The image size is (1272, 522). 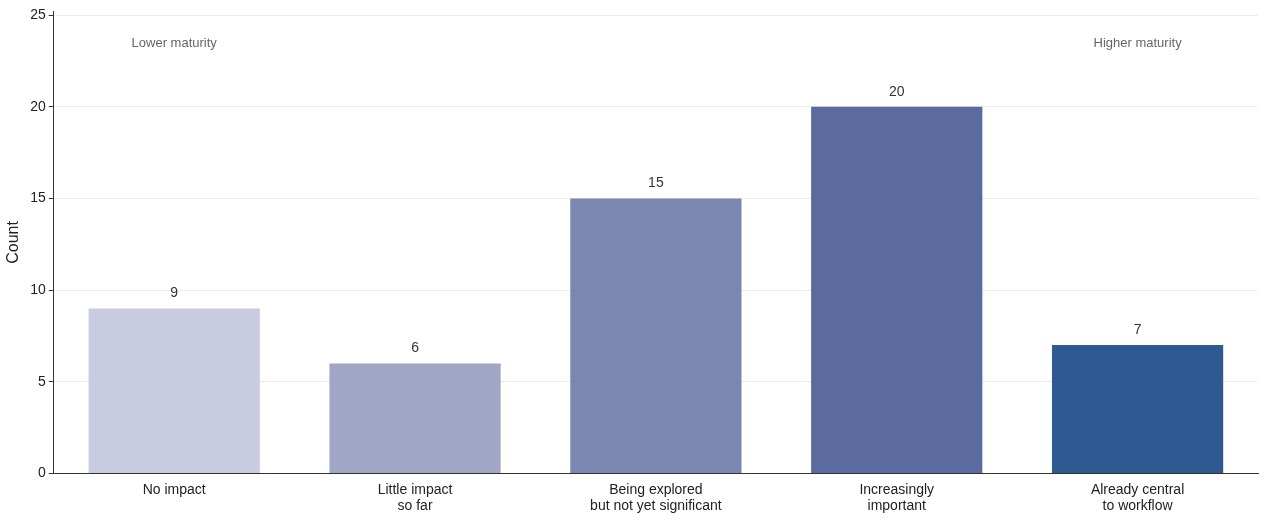 I want to click on data-label: 6, so click(x=415, y=347).